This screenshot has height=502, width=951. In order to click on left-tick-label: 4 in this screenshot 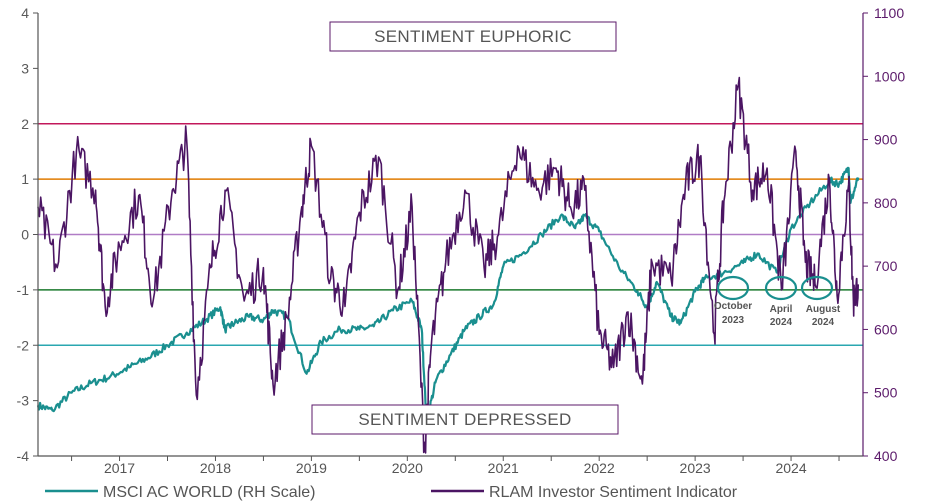, I will do `click(25, 13)`.